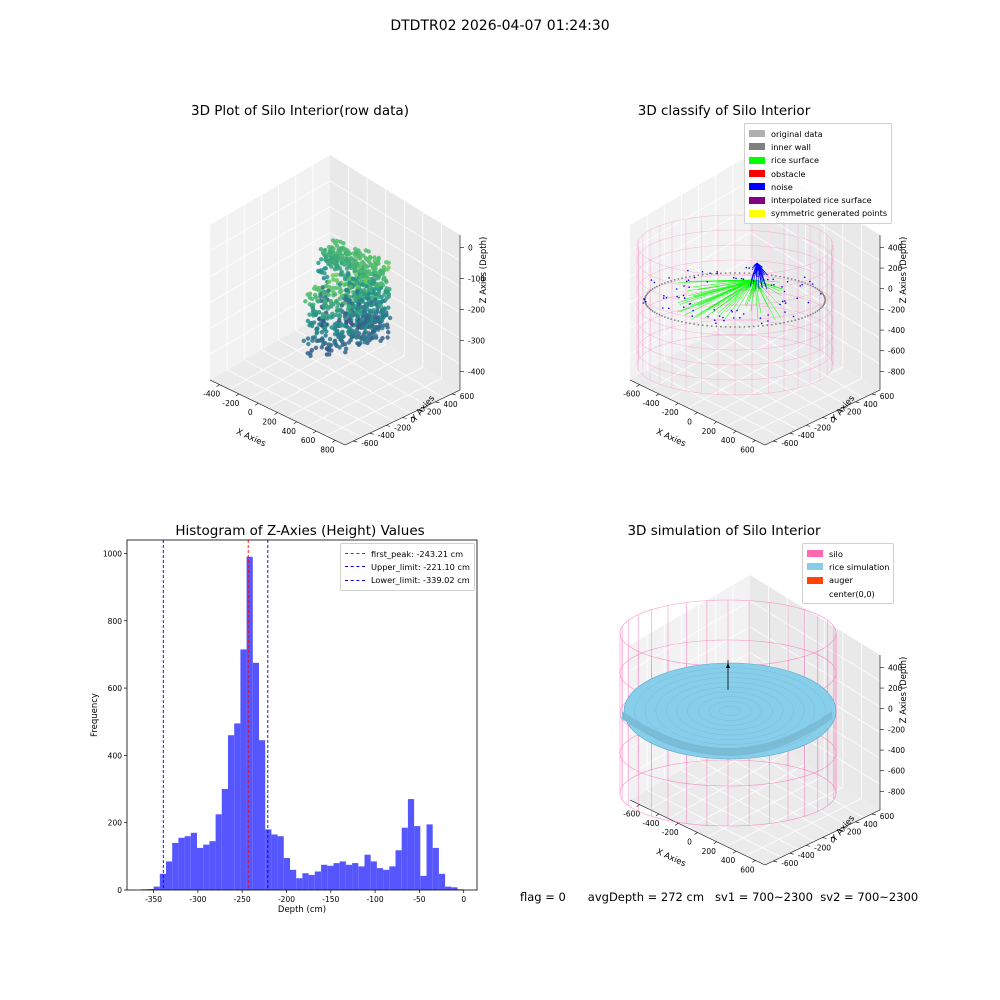  What do you see at coordinates (302, 910) in the screenshot?
I see `x-axis-label: Depth (cm)` at bounding box center [302, 910].